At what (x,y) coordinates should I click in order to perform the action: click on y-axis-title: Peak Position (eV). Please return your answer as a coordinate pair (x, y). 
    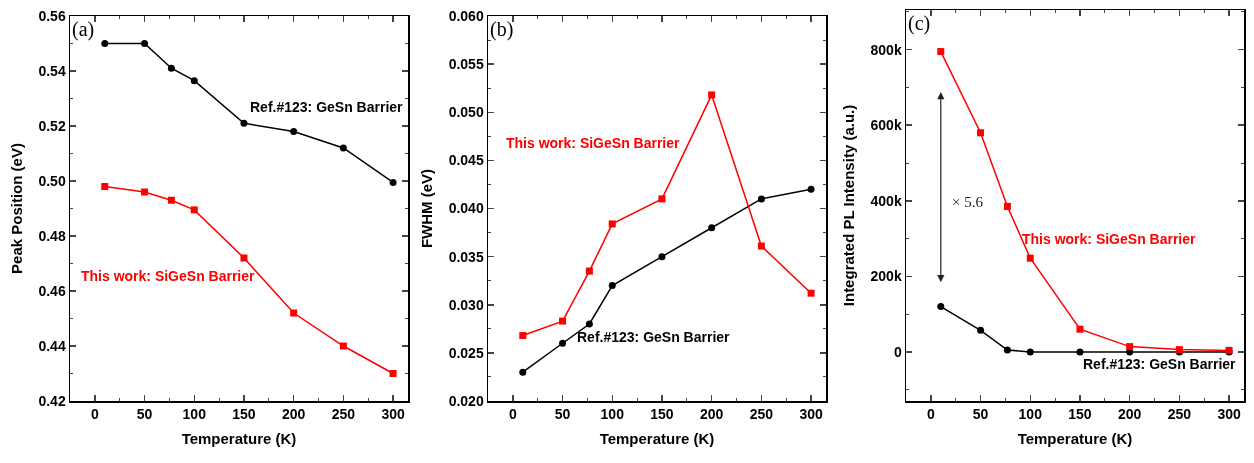
    Looking at the image, I should click on (16, 208).